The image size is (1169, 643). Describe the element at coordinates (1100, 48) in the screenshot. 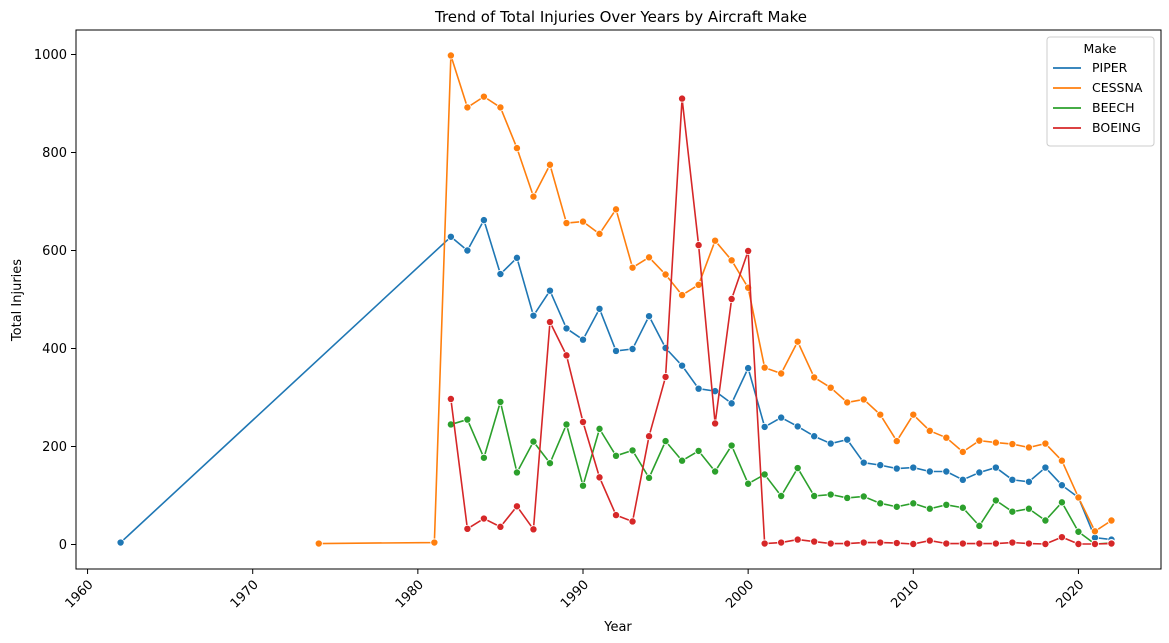

I see `legend-title: Make` at that location.